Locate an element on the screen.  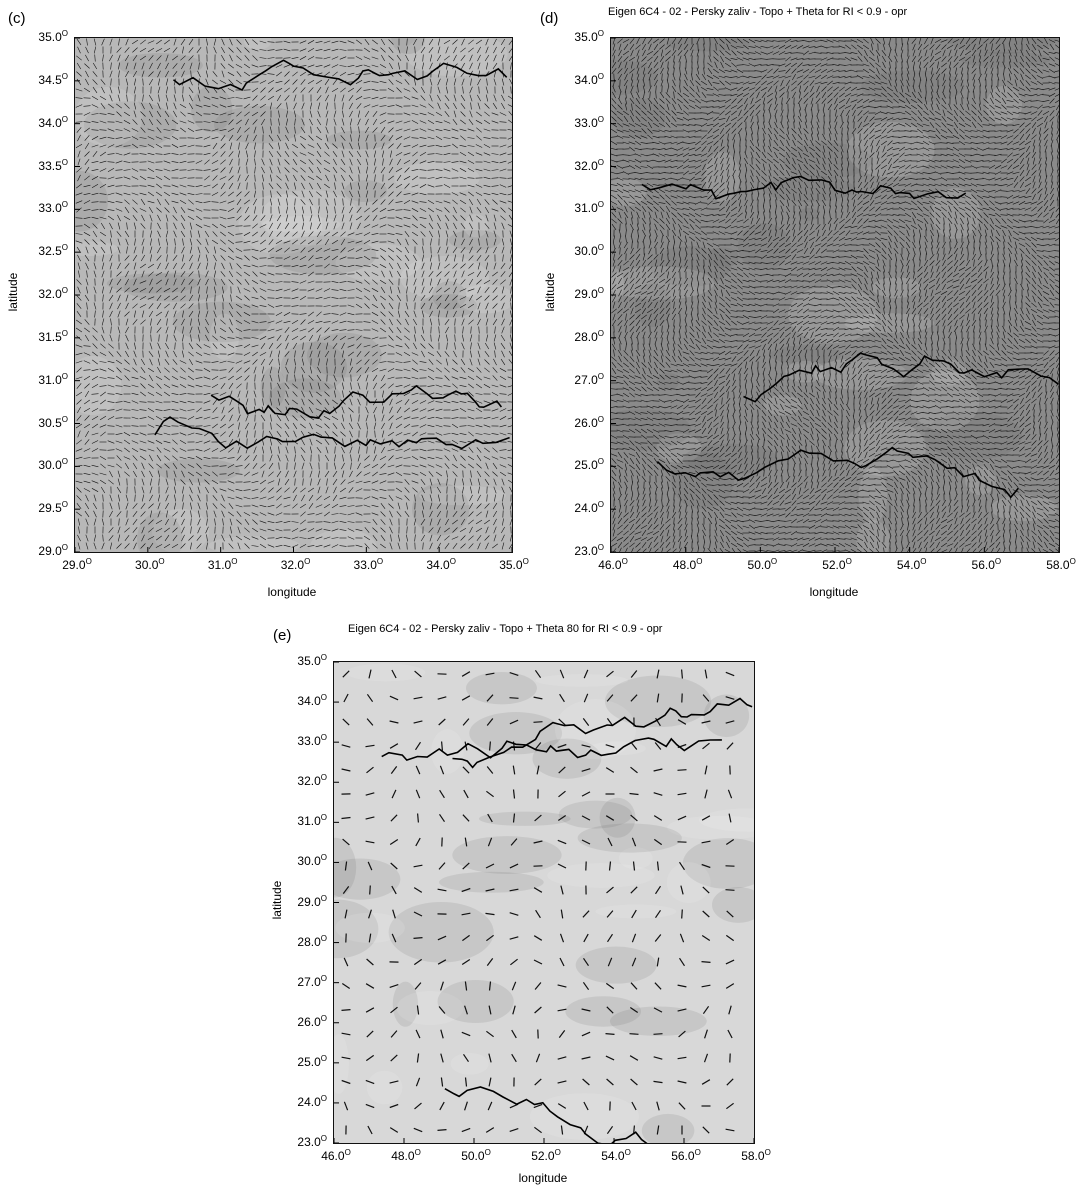
lon-tick-label: 32.0O is located at coordinates (295, 564).